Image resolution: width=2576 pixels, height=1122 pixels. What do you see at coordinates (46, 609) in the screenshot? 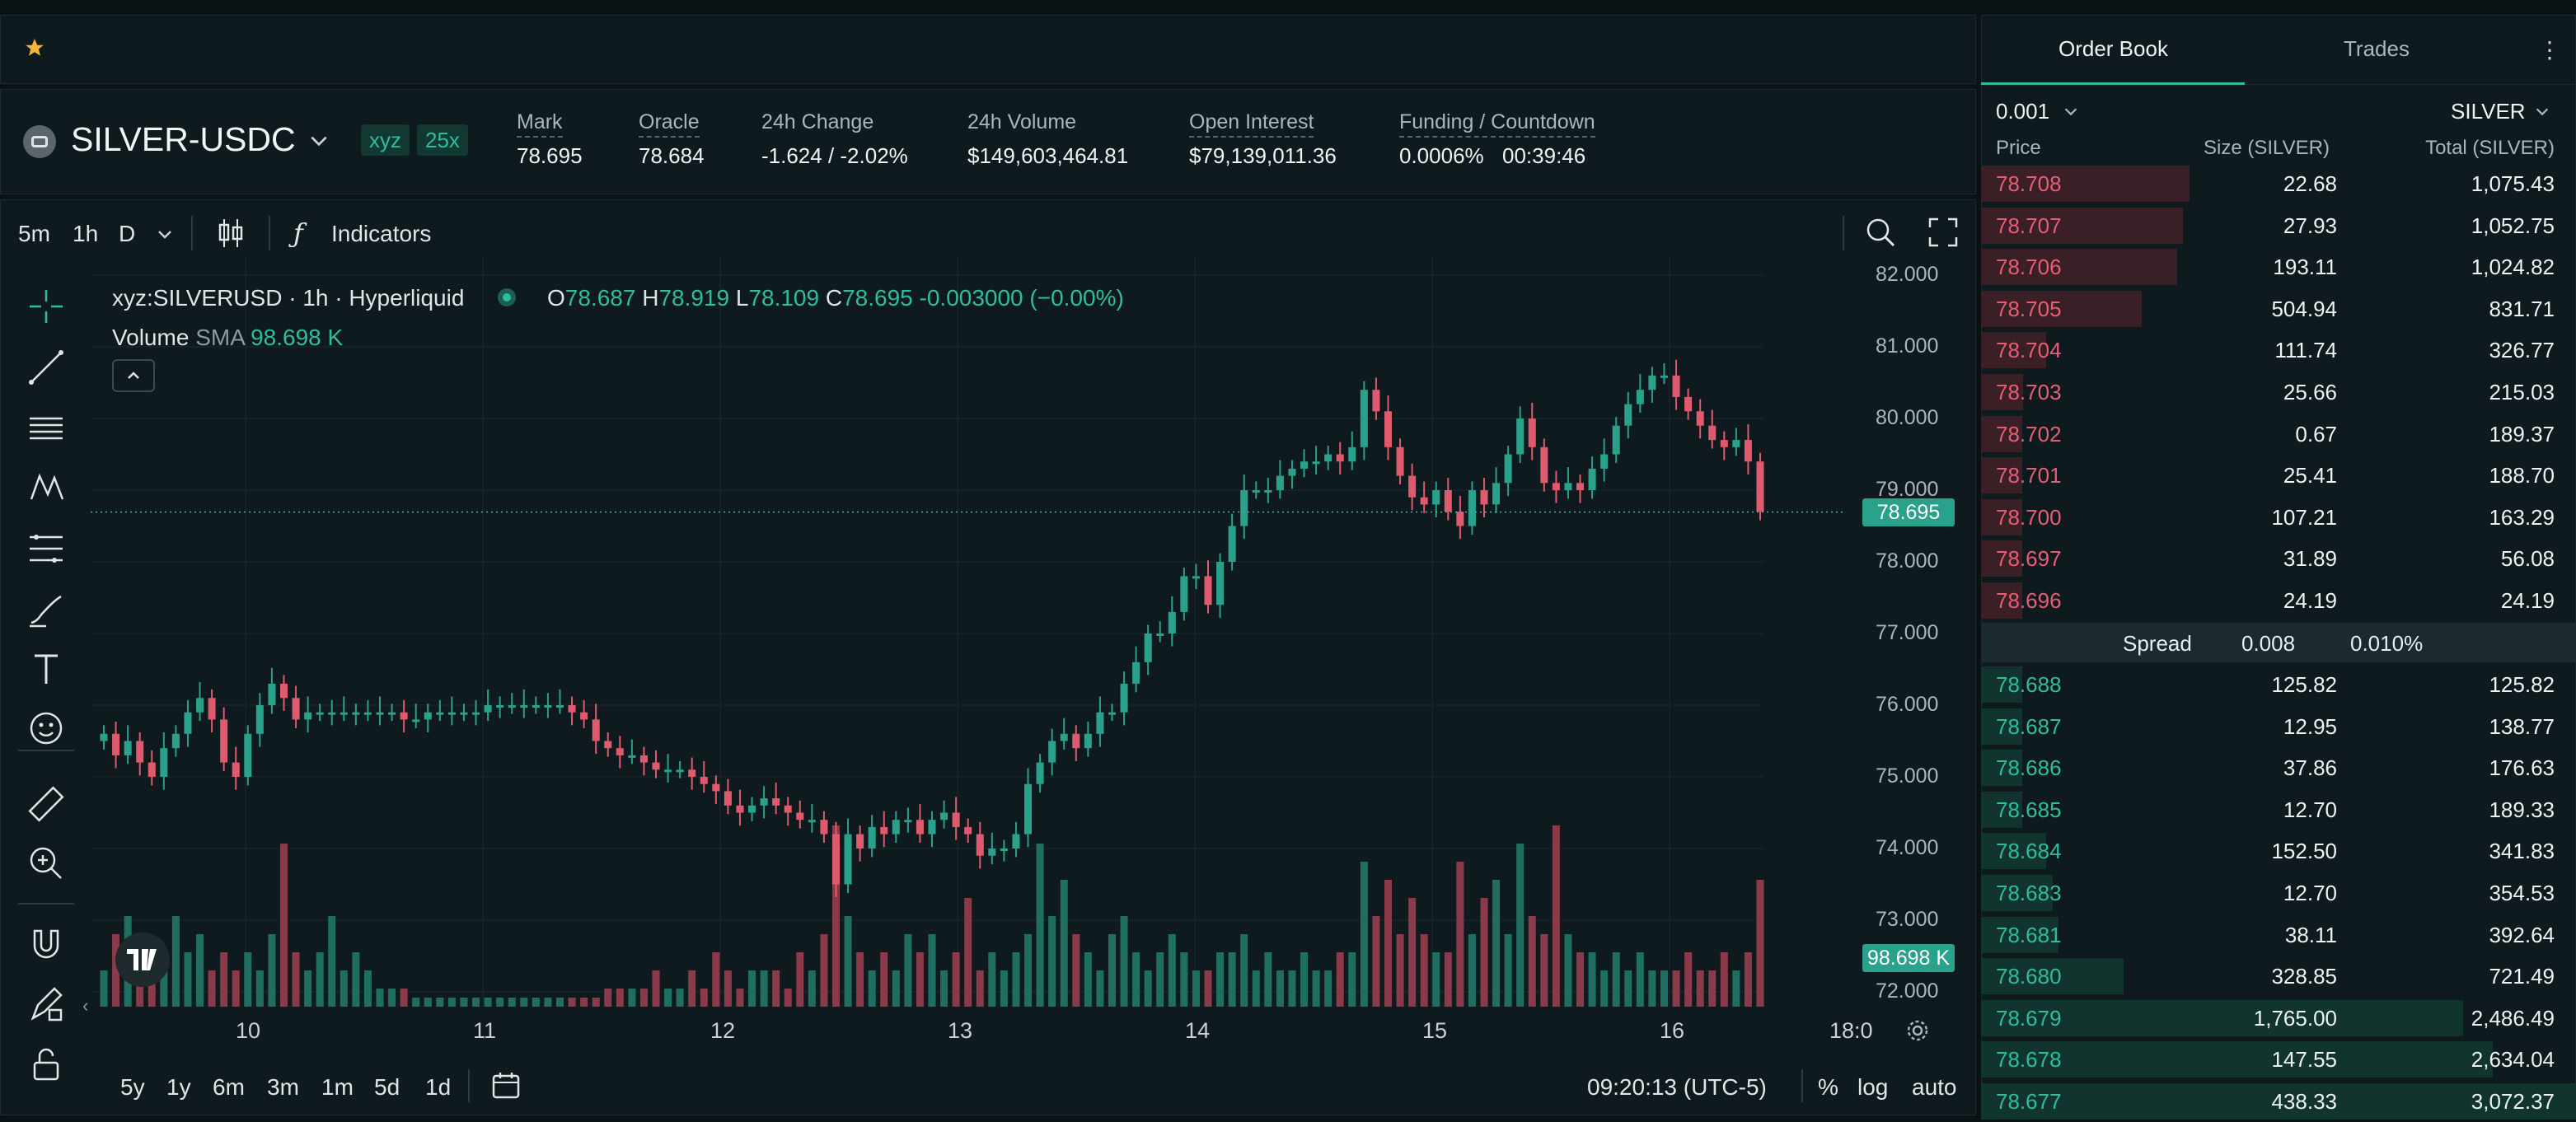
I see `brush-icon` at bounding box center [46, 609].